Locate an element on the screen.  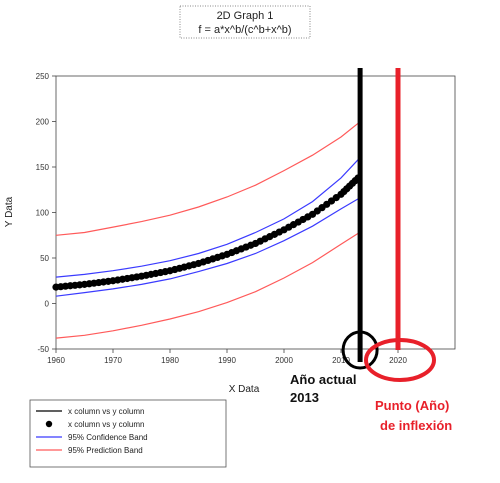
inflection-circle is located at coordinates (400, 360).